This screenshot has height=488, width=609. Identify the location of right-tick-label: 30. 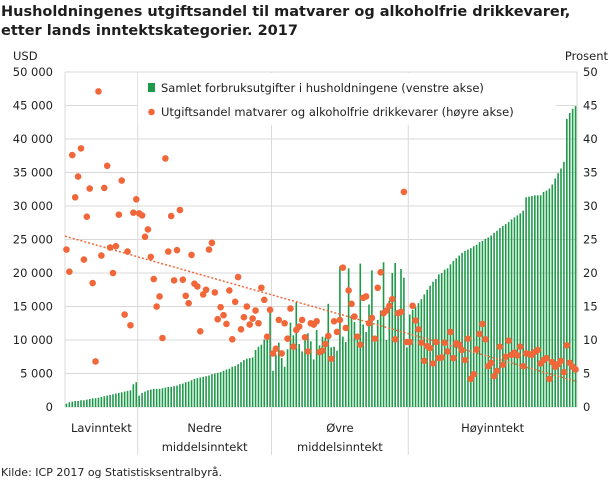
(590, 206).